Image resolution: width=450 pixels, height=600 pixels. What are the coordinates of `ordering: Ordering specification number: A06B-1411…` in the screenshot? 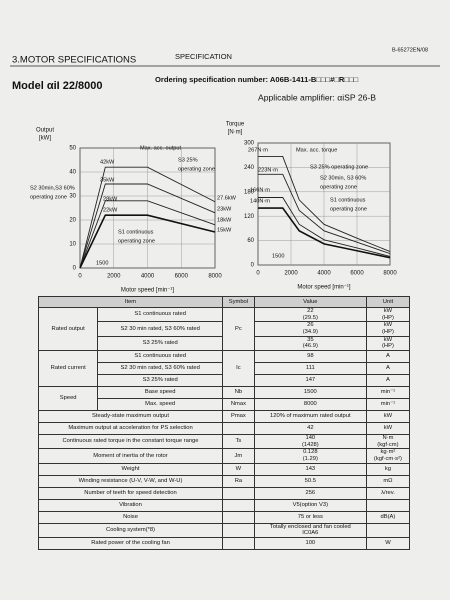 It's located at (257, 79).